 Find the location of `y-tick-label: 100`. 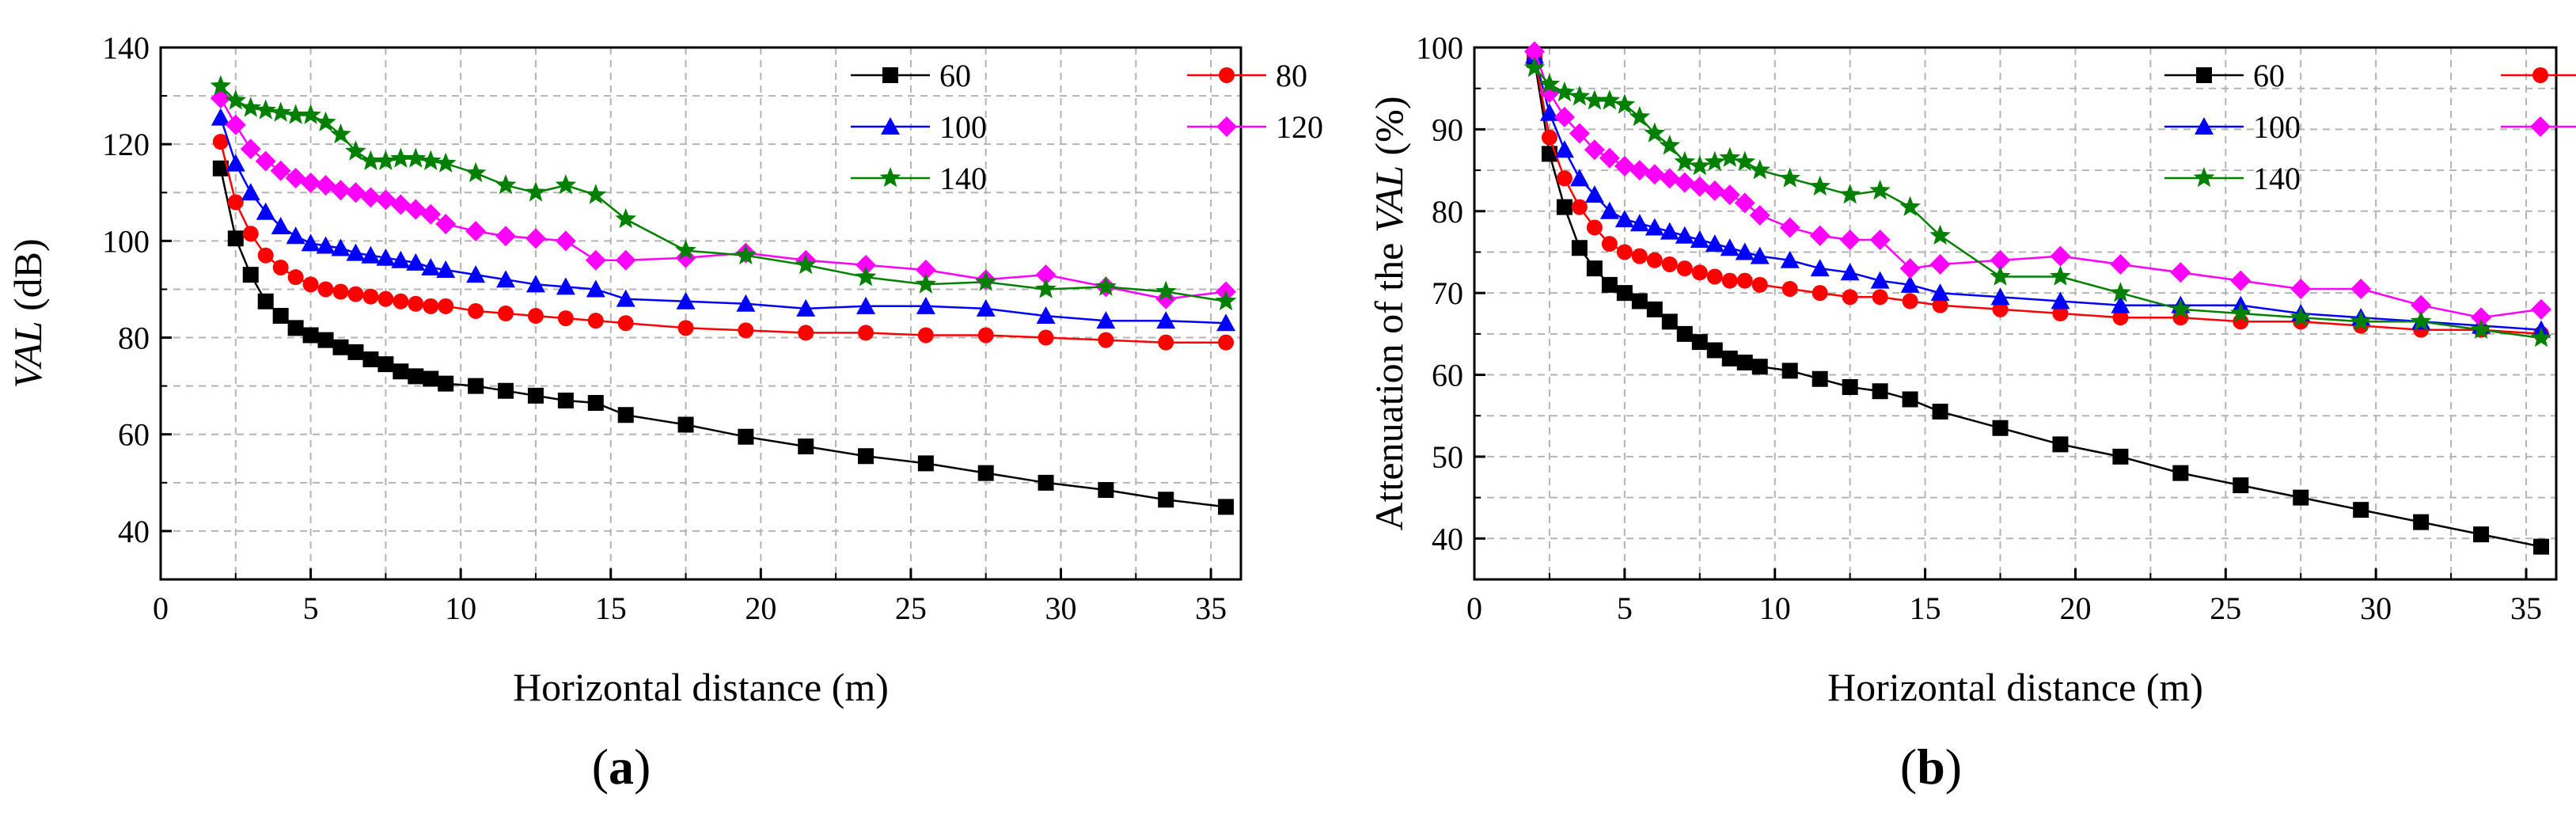

y-tick-label: 100 is located at coordinates (1439, 48).